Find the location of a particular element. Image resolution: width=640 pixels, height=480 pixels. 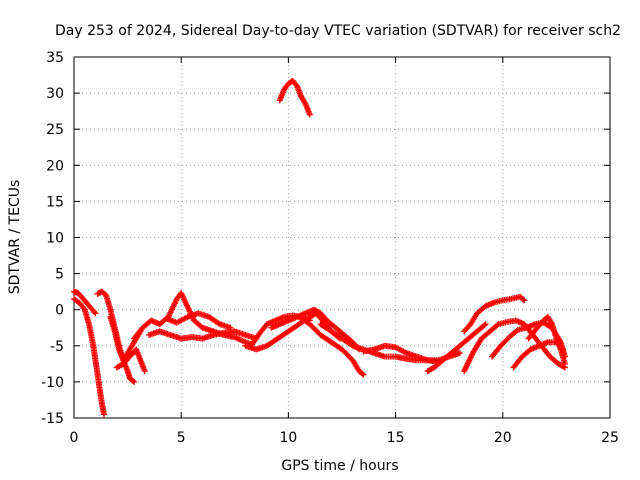

y-tick-label: 0 is located at coordinates (59, 311).